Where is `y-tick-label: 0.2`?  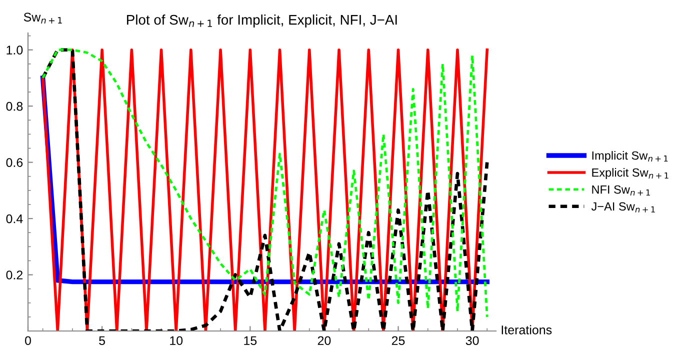
y-tick-label: 0.2 is located at coordinates (14, 275).